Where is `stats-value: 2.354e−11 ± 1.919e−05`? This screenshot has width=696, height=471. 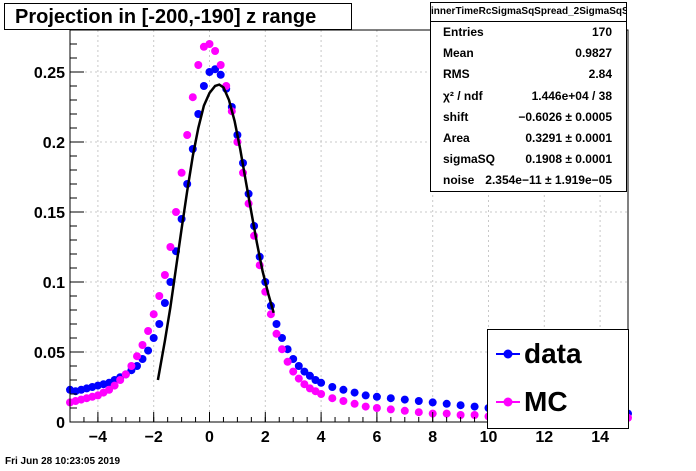
stats-value: 2.354e−11 ± 1.919e−05 is located at coordinates (548, 180).